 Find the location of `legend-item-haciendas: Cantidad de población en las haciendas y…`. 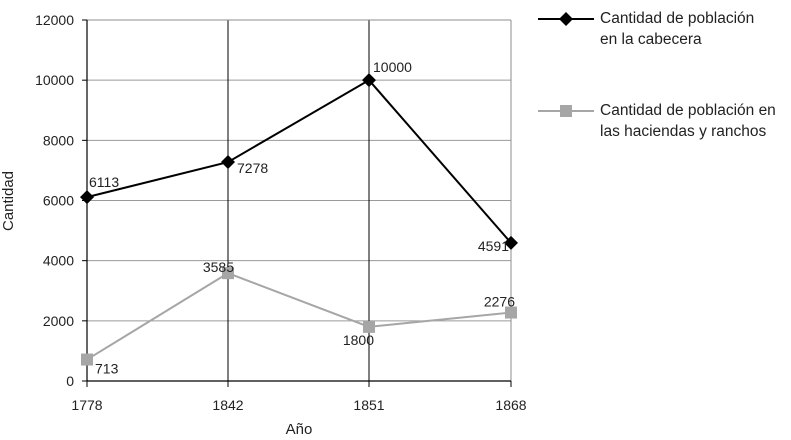

legend-item-haciendas: Cantidad de población en las haciendas y… is located at coordinates (661, 121).